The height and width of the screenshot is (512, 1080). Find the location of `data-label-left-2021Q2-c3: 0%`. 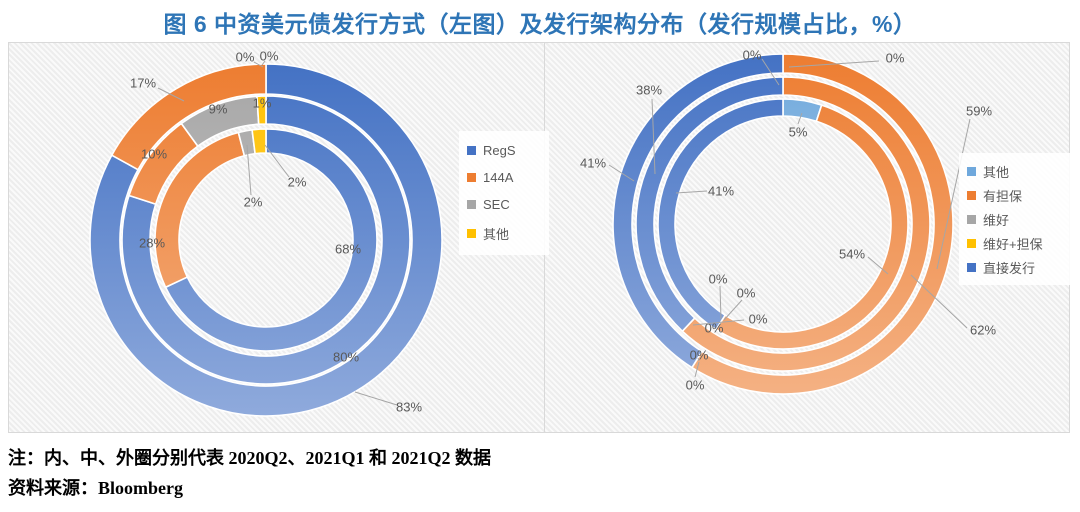

data-label-left-2021Q2-c3: 0% is located at coordinates (269, 56).